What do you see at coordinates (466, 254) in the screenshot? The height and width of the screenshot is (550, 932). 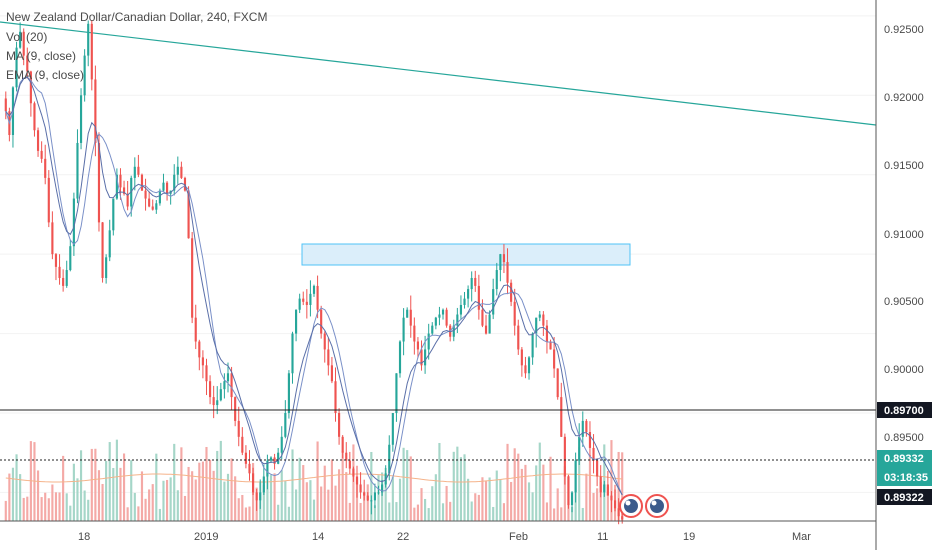 I see `resistance-zone` at bounding box center [466, 254].